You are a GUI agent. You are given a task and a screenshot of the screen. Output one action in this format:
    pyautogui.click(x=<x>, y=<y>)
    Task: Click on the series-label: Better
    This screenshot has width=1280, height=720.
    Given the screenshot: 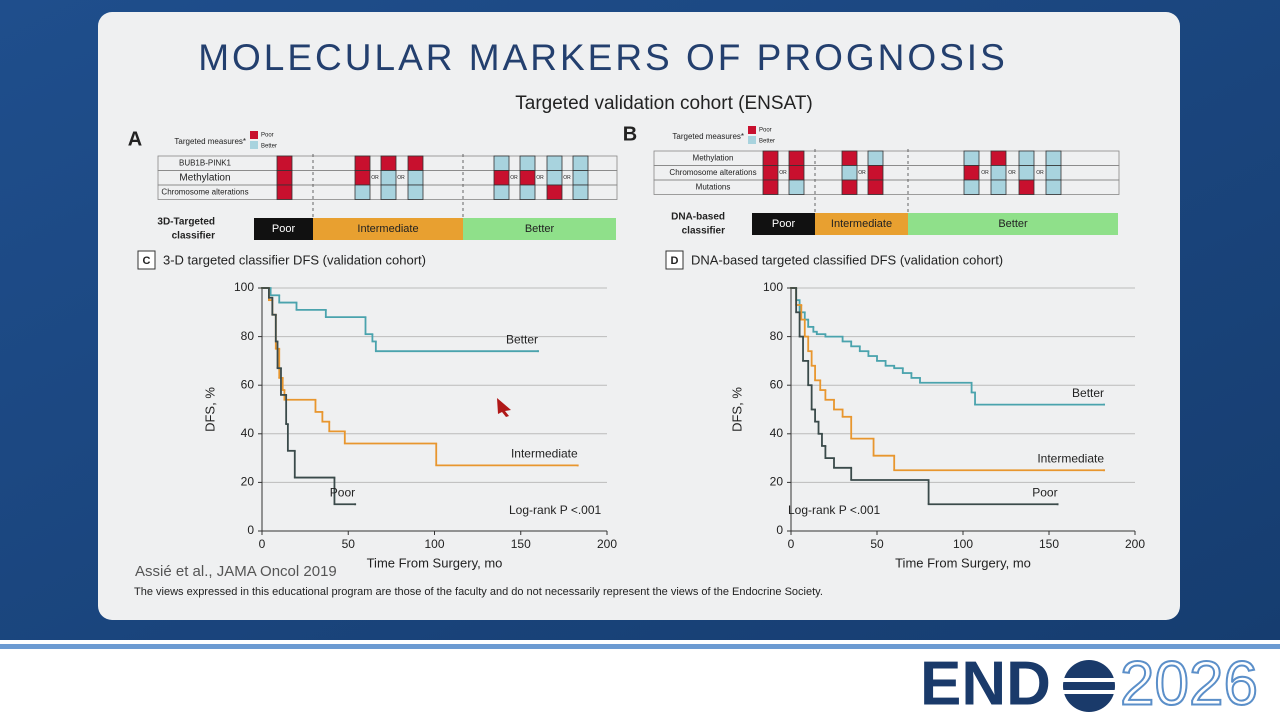 What is the action you would take?
    pyautogui.click(x=1088, y=393)
    